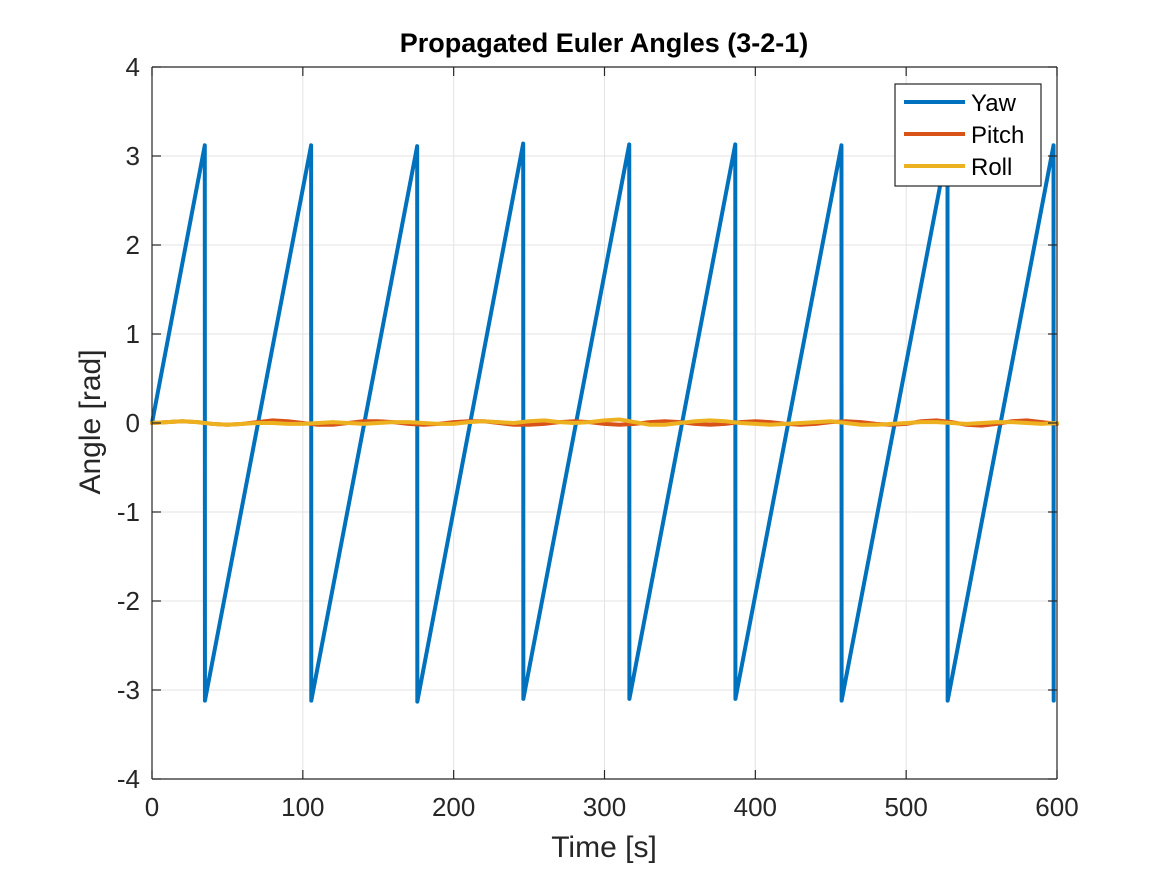  What do you see at coordinates (755, 807) in the screenshot?
I see `x-tick-label: 400` at bounding box center [755, 807].